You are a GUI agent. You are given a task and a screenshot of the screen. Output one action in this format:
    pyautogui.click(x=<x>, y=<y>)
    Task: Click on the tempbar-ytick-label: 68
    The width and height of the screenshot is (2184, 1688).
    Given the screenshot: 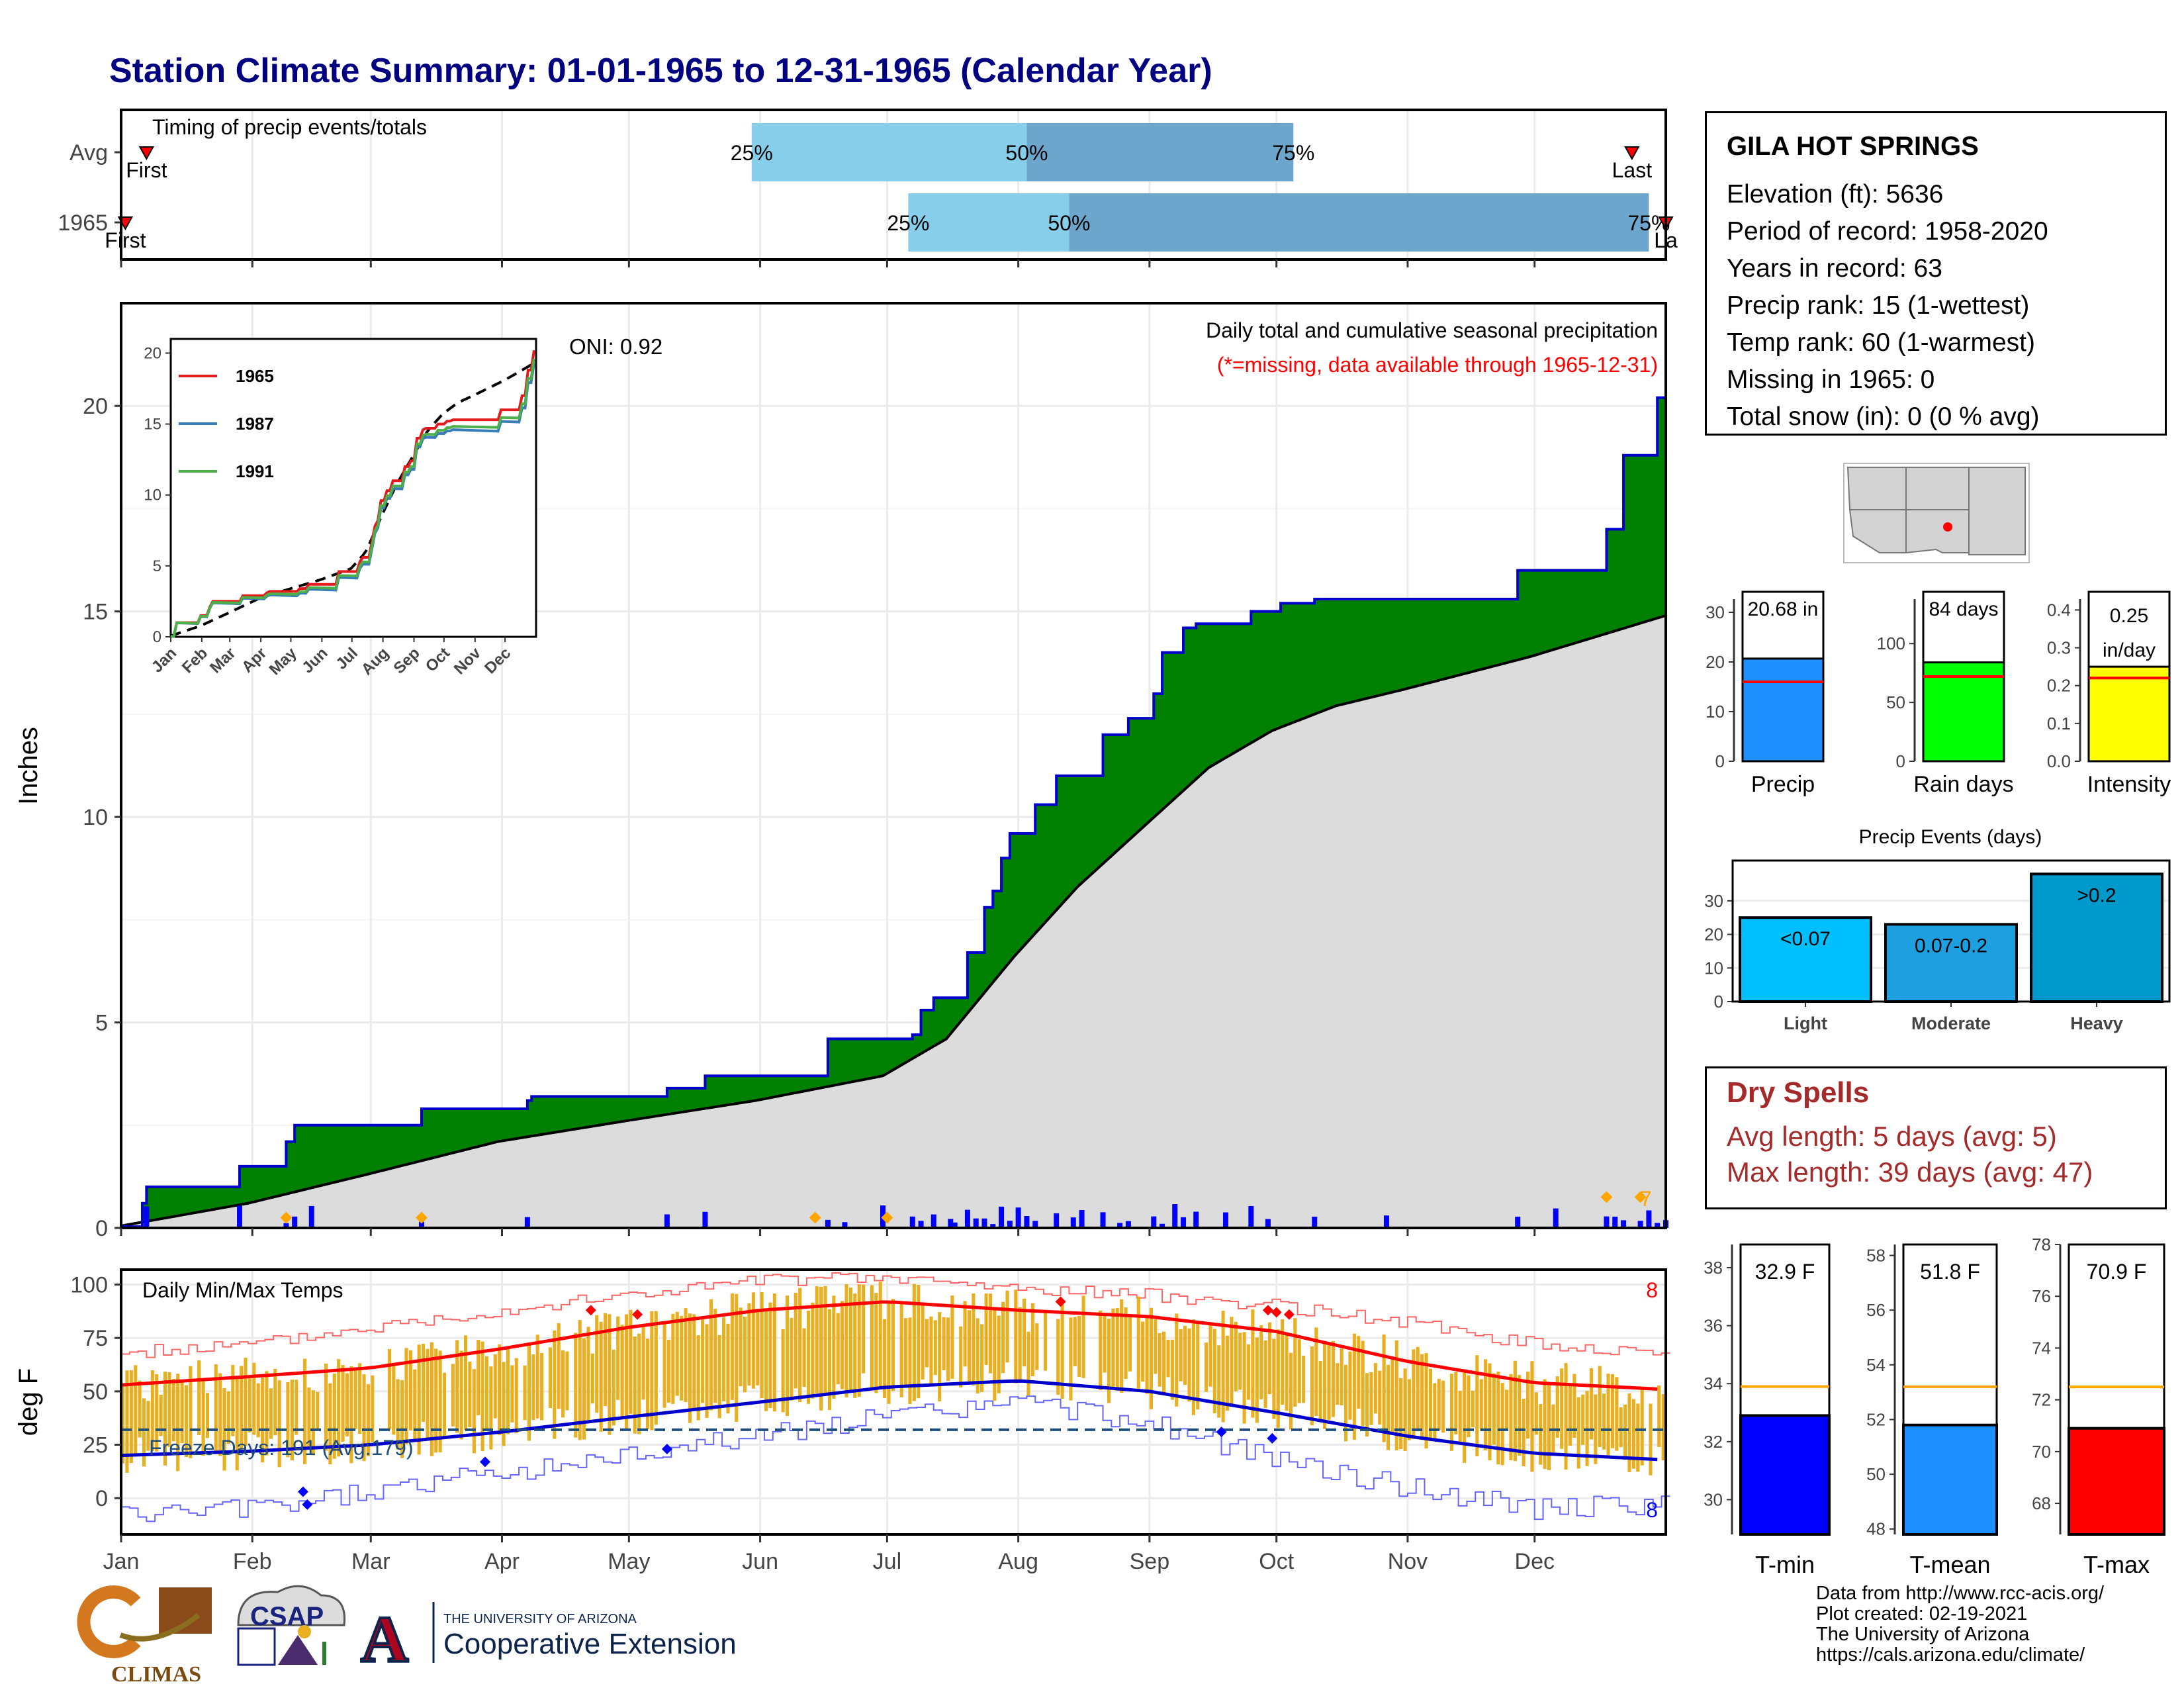 What is the action you would take?
    pyautogui.click(x=2042, y=1503)
    